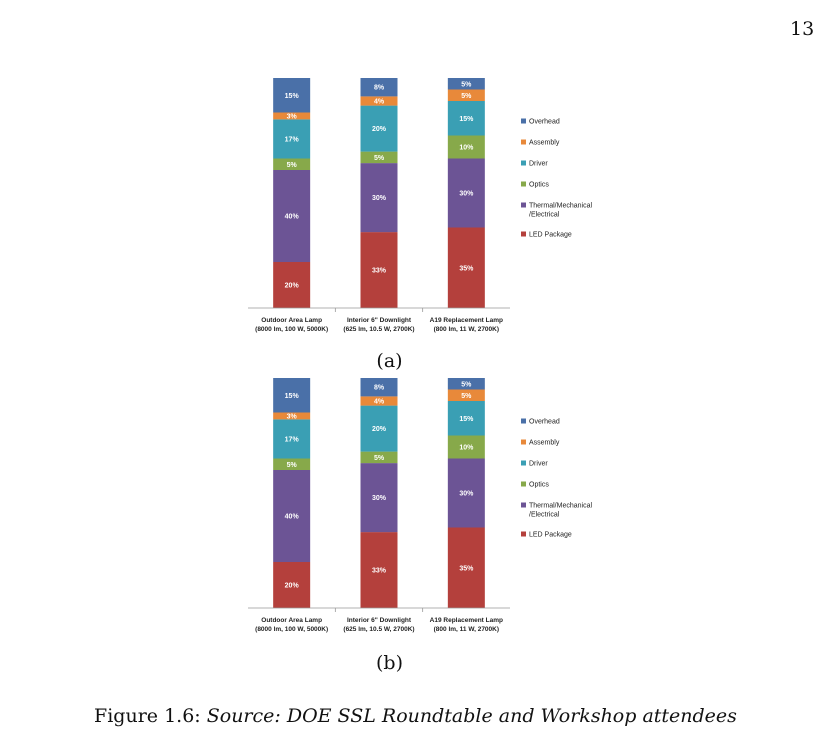 The image size is (831, 748). Describe the element at coordinates (523, 534) in the screenshot. I see `legend-swatch-led-package` at that location.